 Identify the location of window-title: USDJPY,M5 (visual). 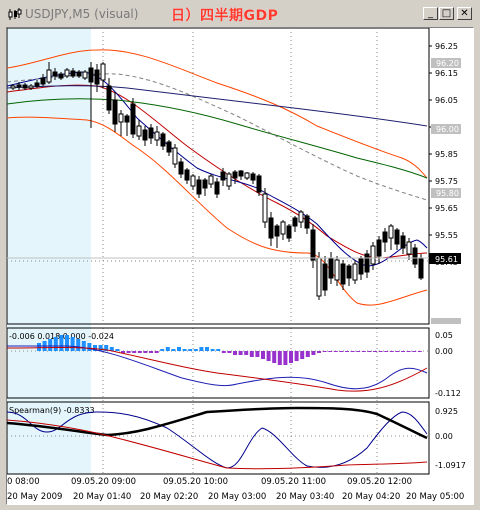
(82, 14).